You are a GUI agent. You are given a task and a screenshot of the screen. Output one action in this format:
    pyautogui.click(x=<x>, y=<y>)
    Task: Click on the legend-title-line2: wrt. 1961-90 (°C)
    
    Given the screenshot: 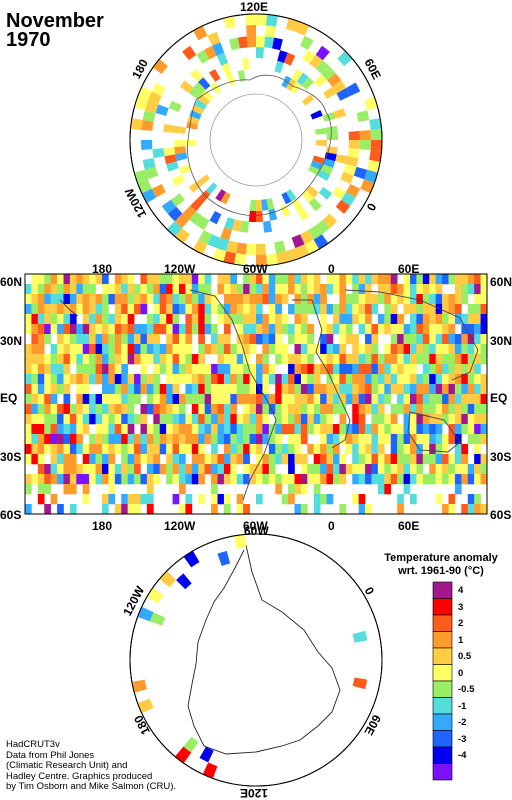 What is the action you would take?
    pyautogui.click(x=441, y=571)
    